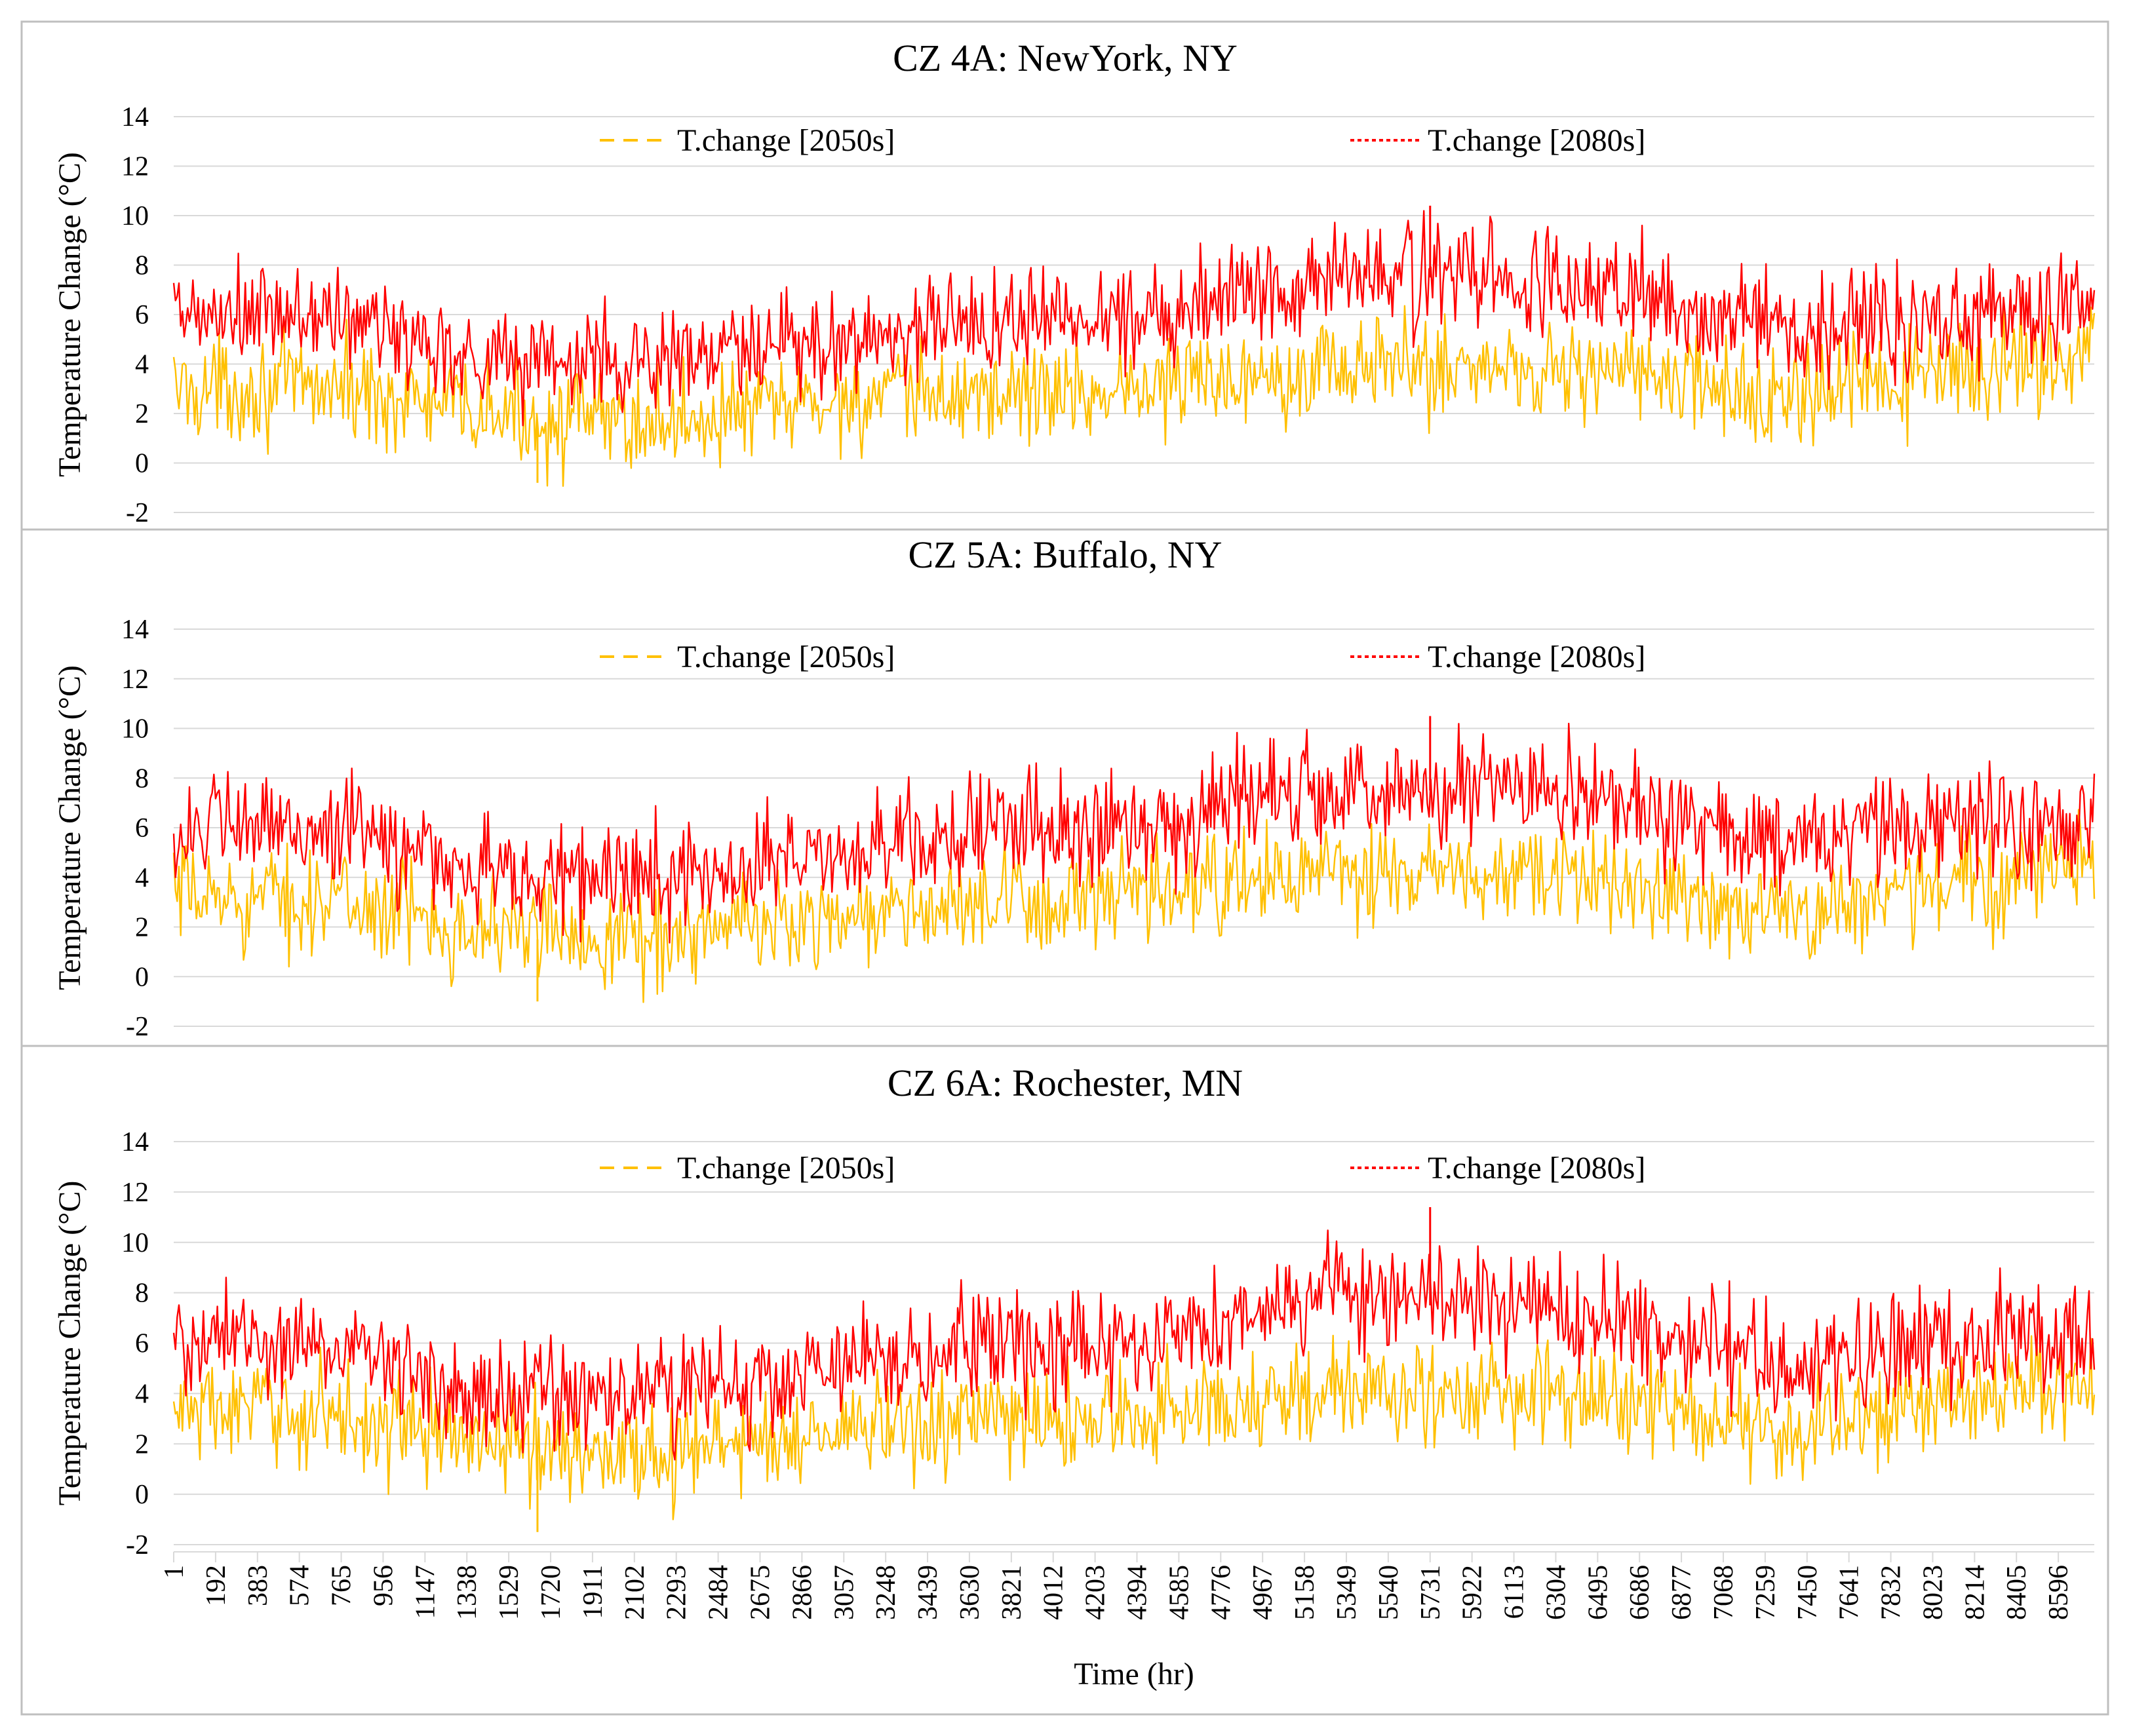 Image resolution: width=2131 pixels, height=1736 pixels. What do you see at coordinates (300, 1585) in the screenshot?
I see `x-tick-label: 574` at bounding box center [300, 1585].